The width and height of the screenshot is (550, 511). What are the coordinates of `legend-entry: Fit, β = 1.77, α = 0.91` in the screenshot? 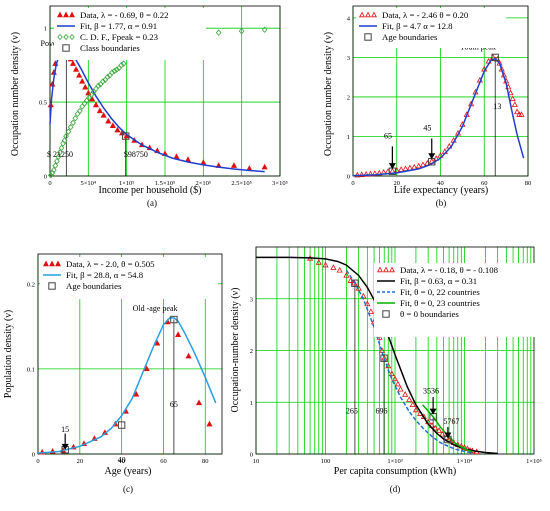 It's located at (118, 26).